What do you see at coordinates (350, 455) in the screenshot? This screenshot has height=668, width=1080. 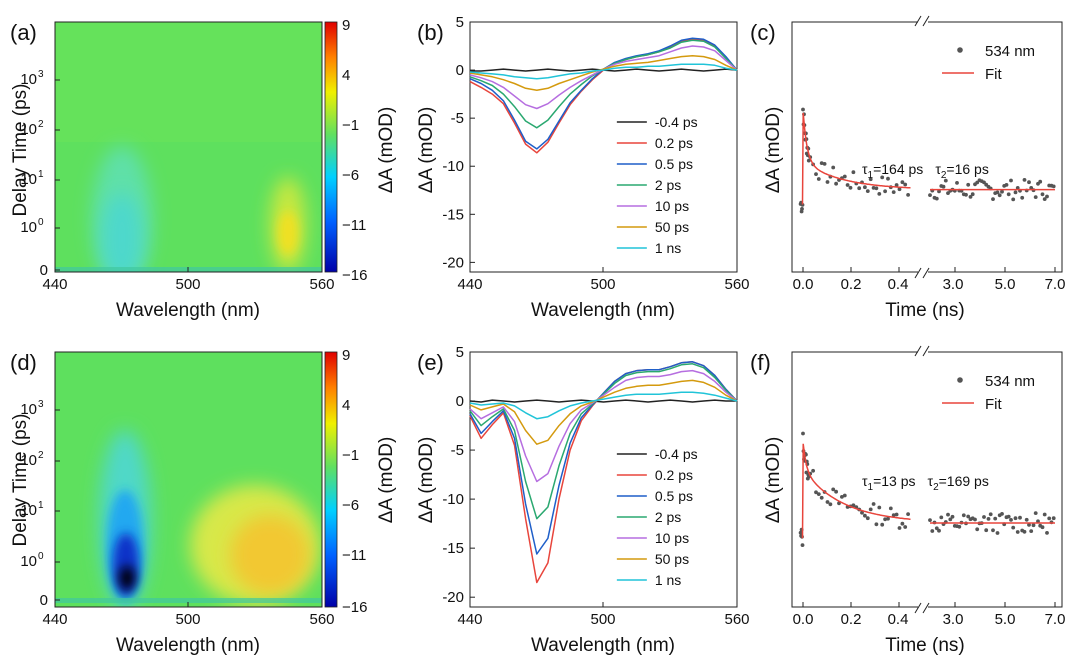 I see `colorbar-tick: −1` at bounding box center [350, 455].